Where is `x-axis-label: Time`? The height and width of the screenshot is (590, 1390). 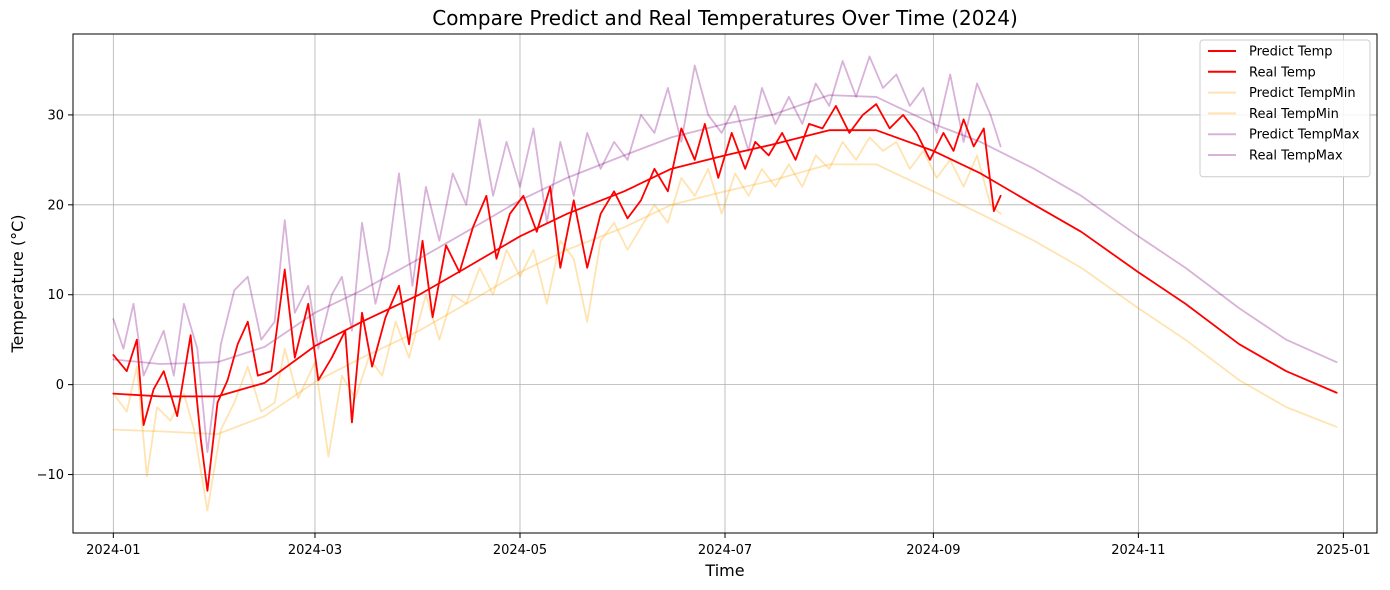 x-axis-label: Time is located at coordinates (724, 570).